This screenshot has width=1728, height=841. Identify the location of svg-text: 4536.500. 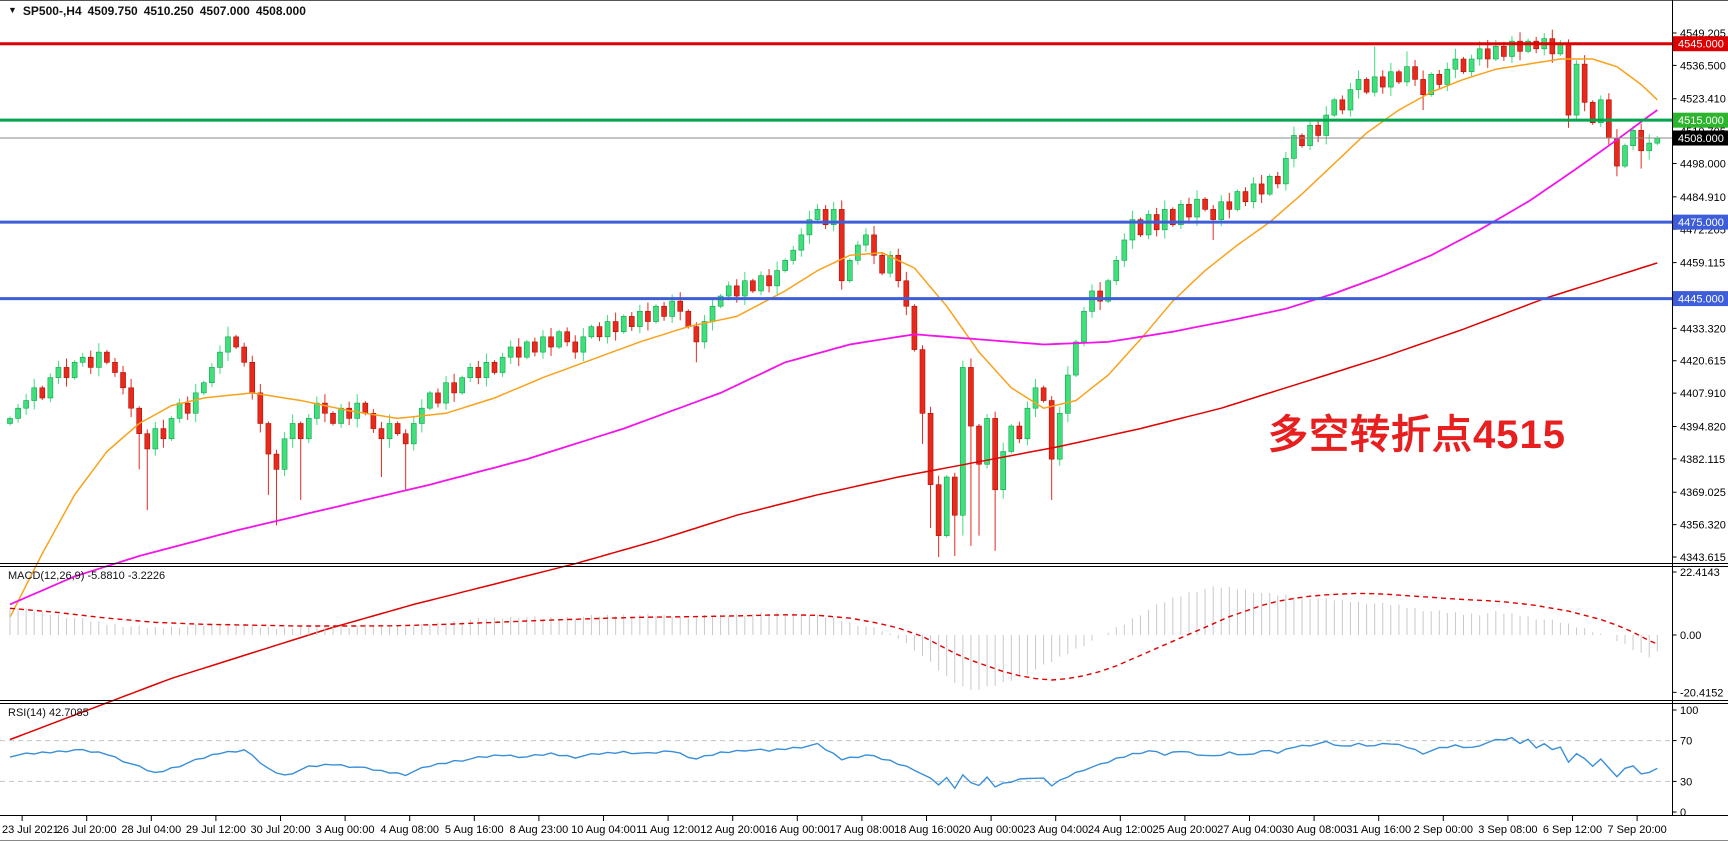
(1703, 66).